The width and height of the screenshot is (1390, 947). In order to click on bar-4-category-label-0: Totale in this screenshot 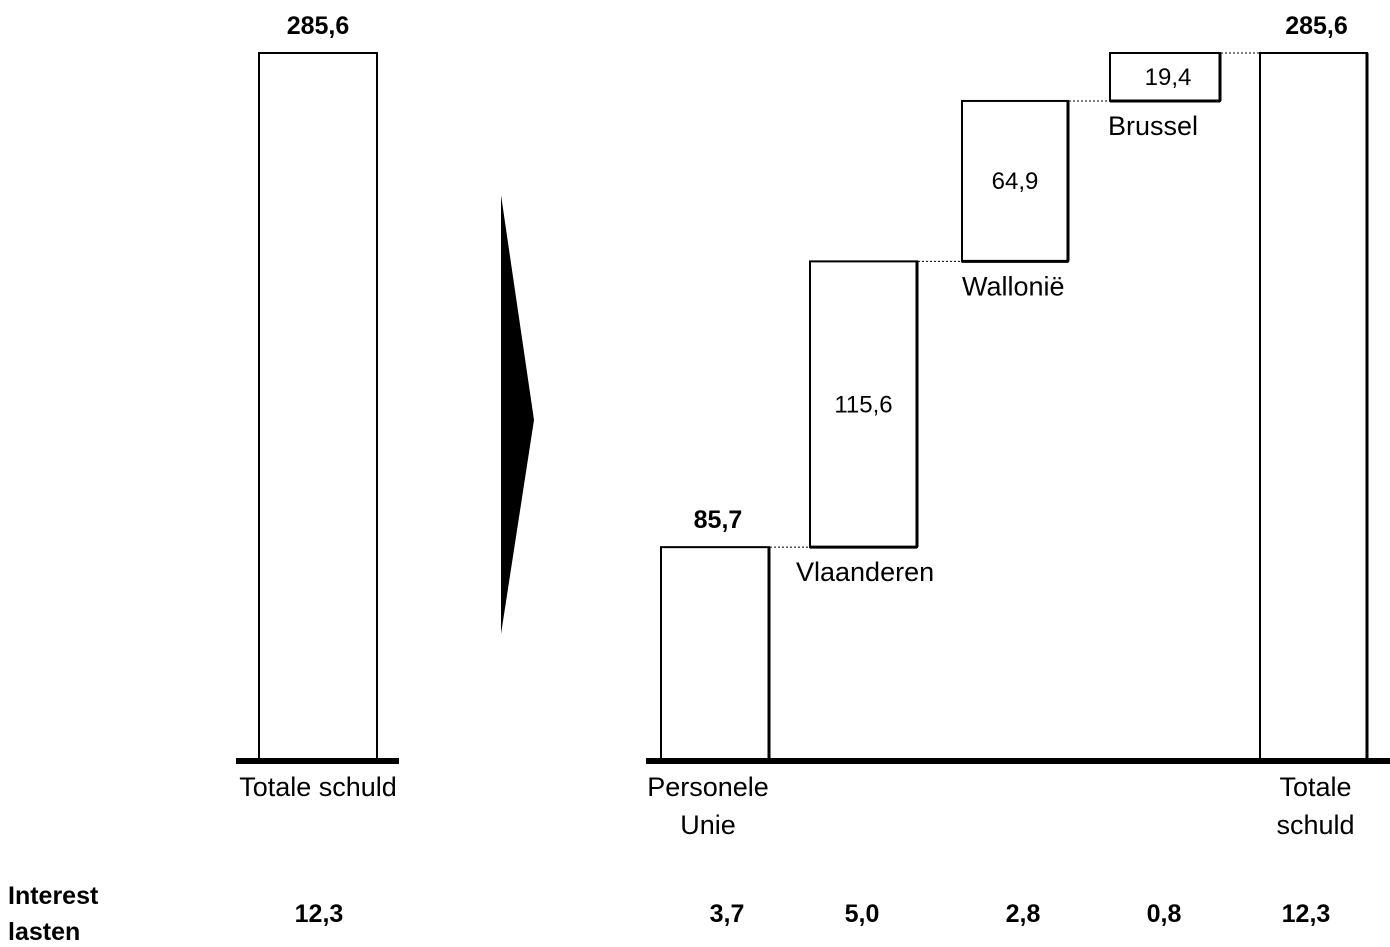, I will do `click(1315, 787)`.